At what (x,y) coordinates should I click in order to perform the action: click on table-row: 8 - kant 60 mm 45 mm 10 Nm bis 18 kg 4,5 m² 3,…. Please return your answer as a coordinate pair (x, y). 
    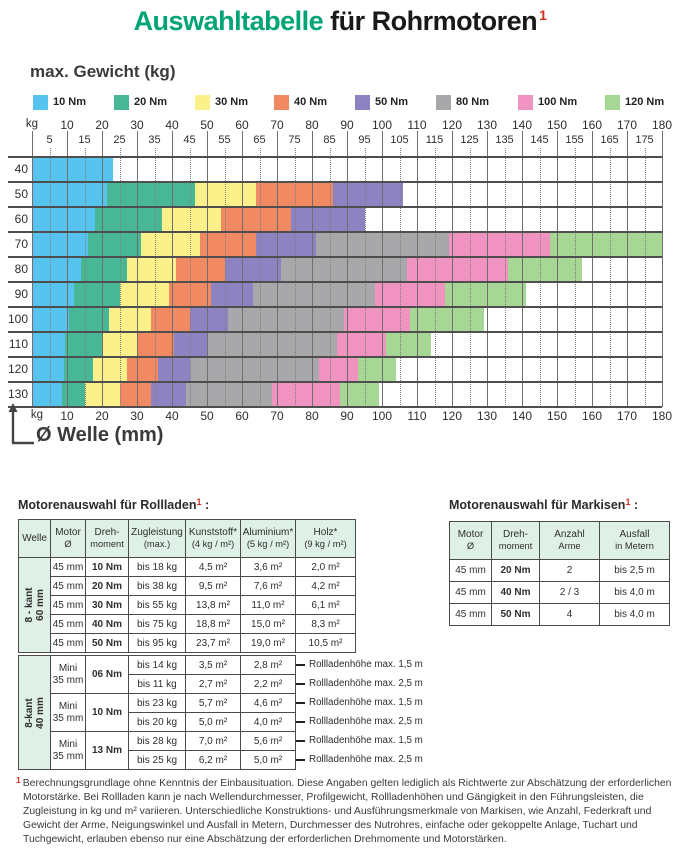
    Looking at the image, I should click on (187, 605).